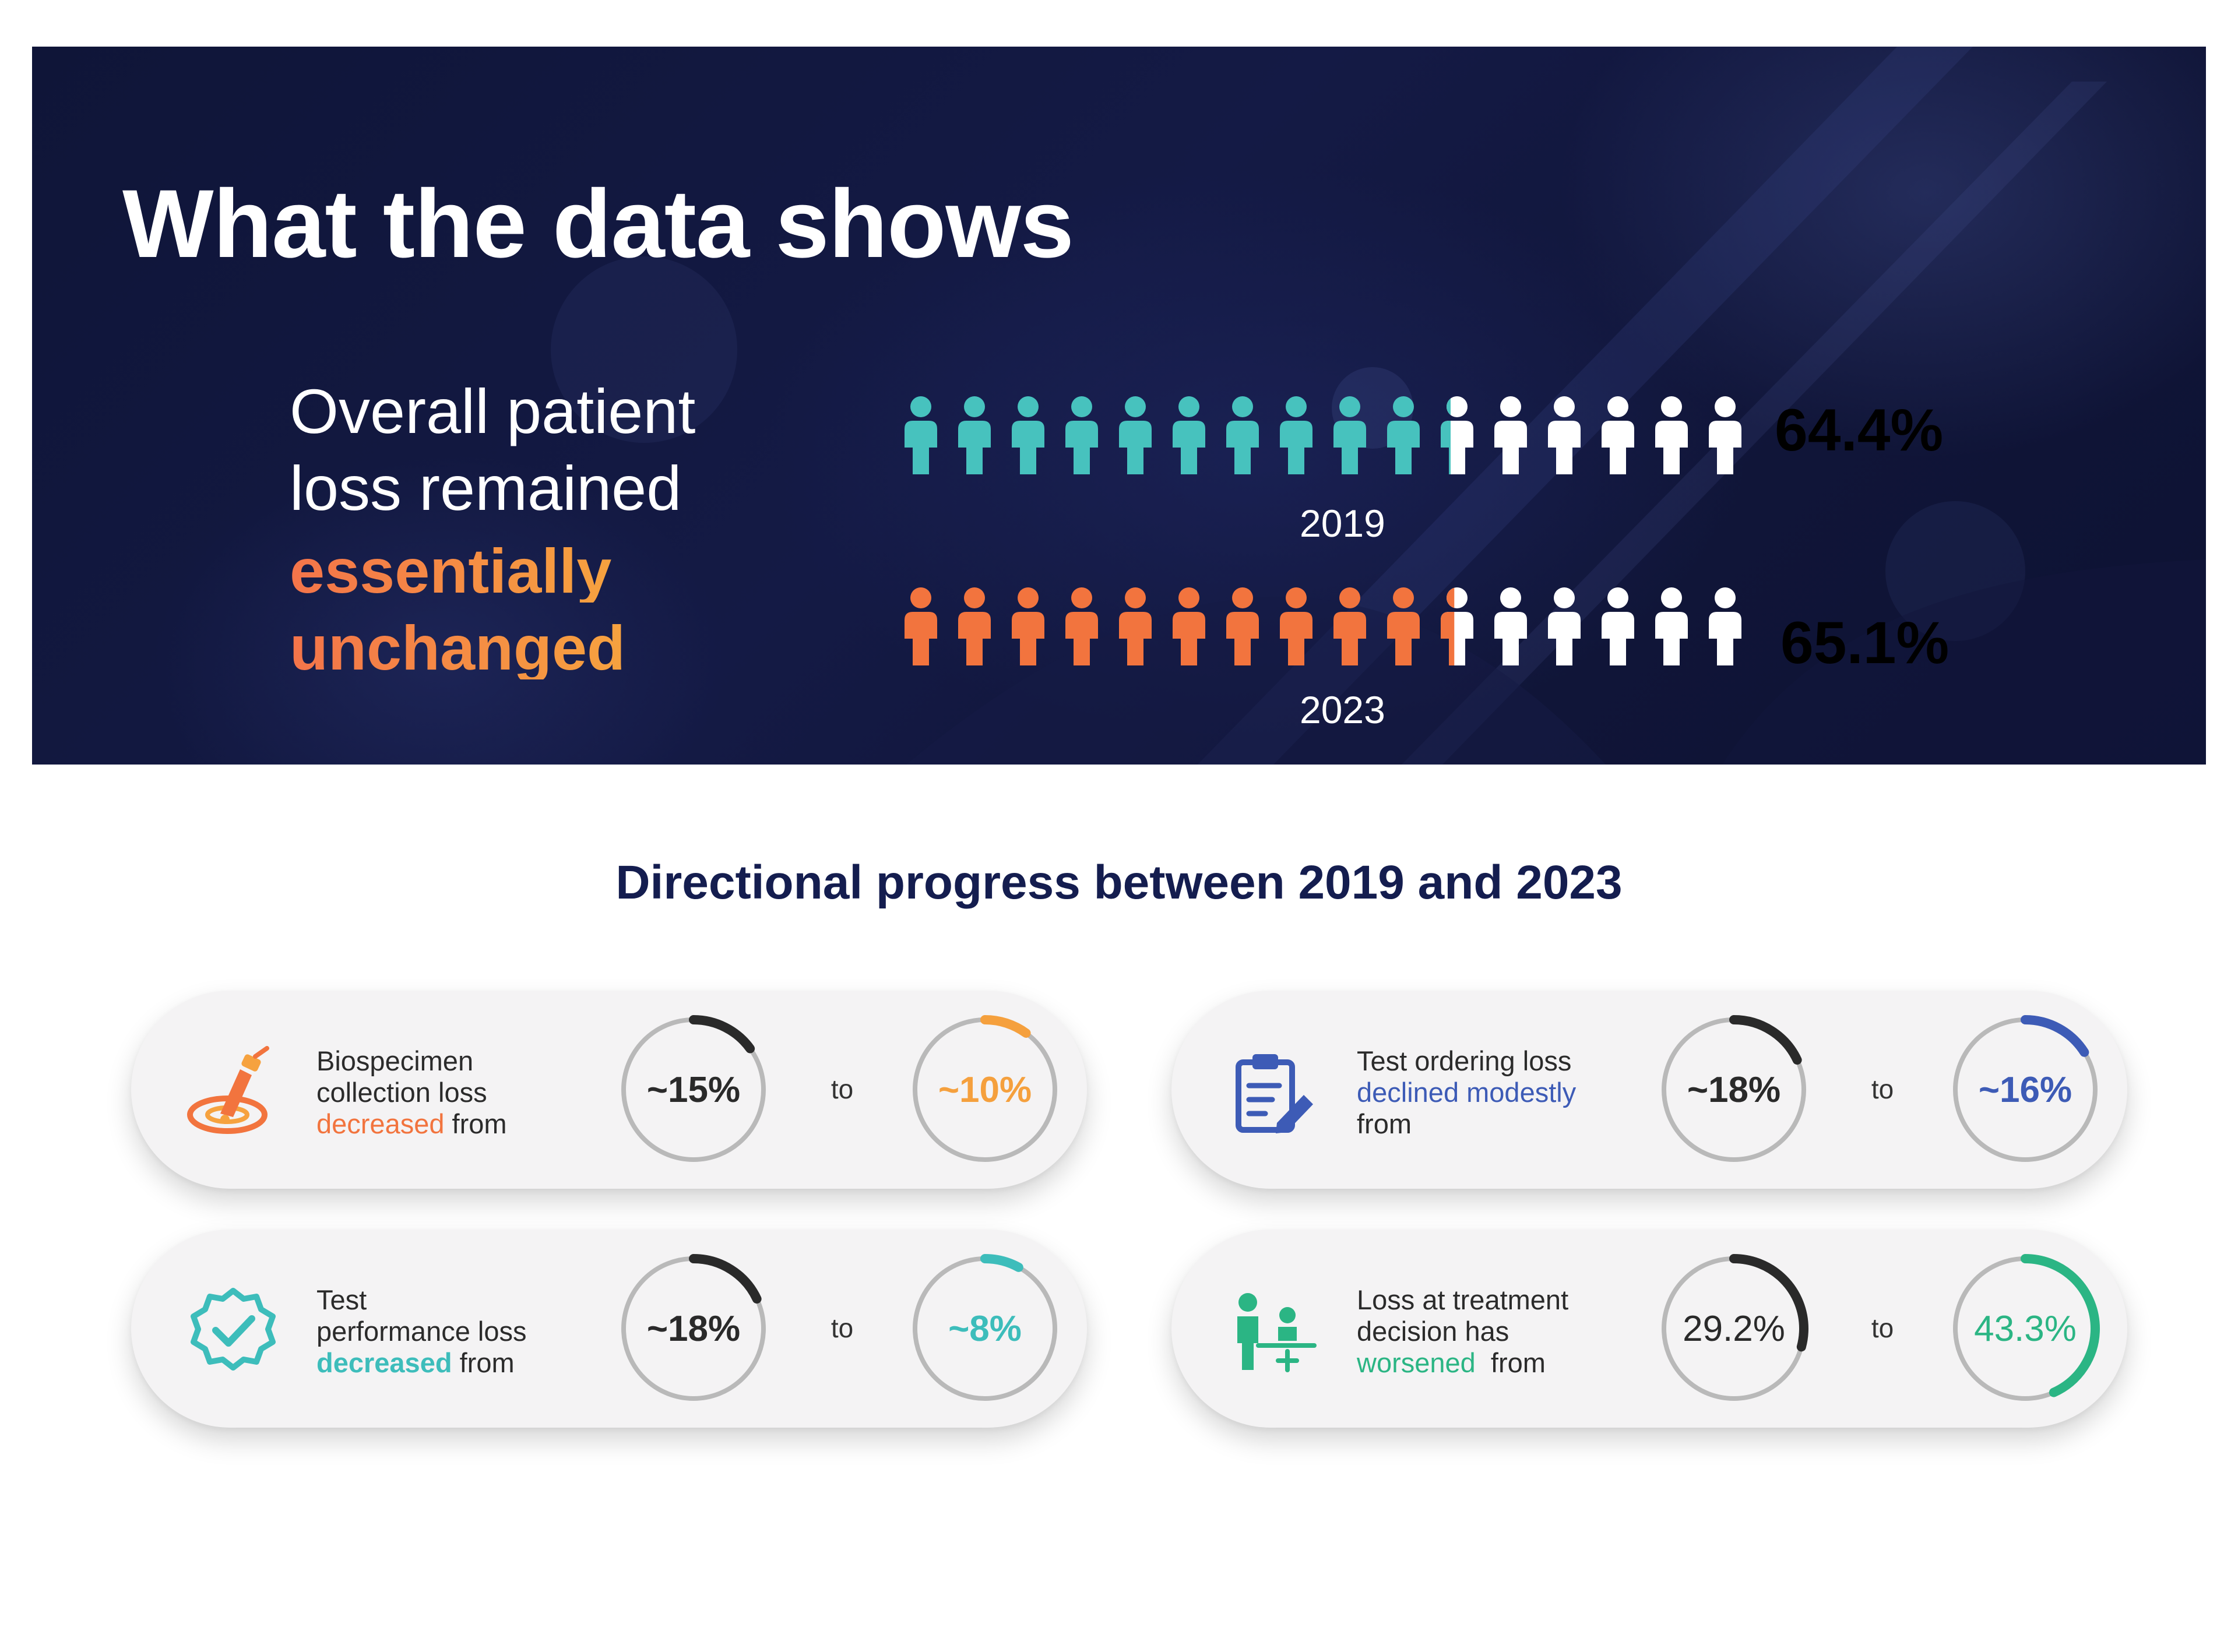 The width and height of the screenshot is (2238, 1652). What do you see at coordinates (1416, 1362) in the screenshot?
I see `card-highlight: worsened` at bounding box center [1416, 1362].